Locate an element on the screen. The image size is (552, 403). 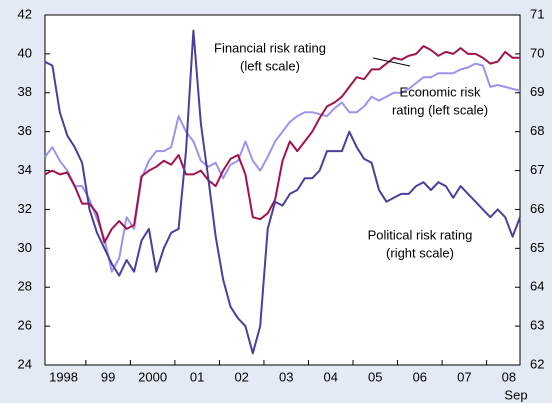
annotation: rating (left scale) is located at coordinates (440, 109).